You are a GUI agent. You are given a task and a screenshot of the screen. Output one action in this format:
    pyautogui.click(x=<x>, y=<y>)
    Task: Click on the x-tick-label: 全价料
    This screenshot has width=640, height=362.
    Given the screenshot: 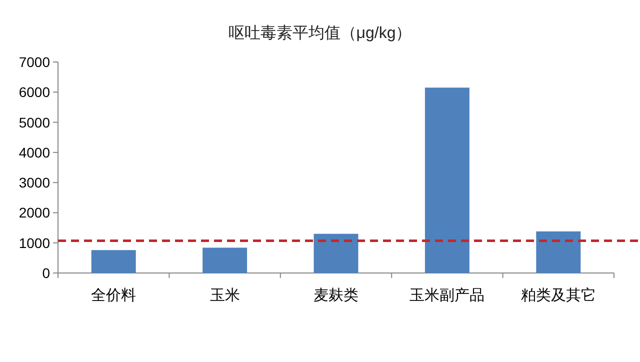 What is the action you would take?
    pyautogui.click(x=113, y=295)
    